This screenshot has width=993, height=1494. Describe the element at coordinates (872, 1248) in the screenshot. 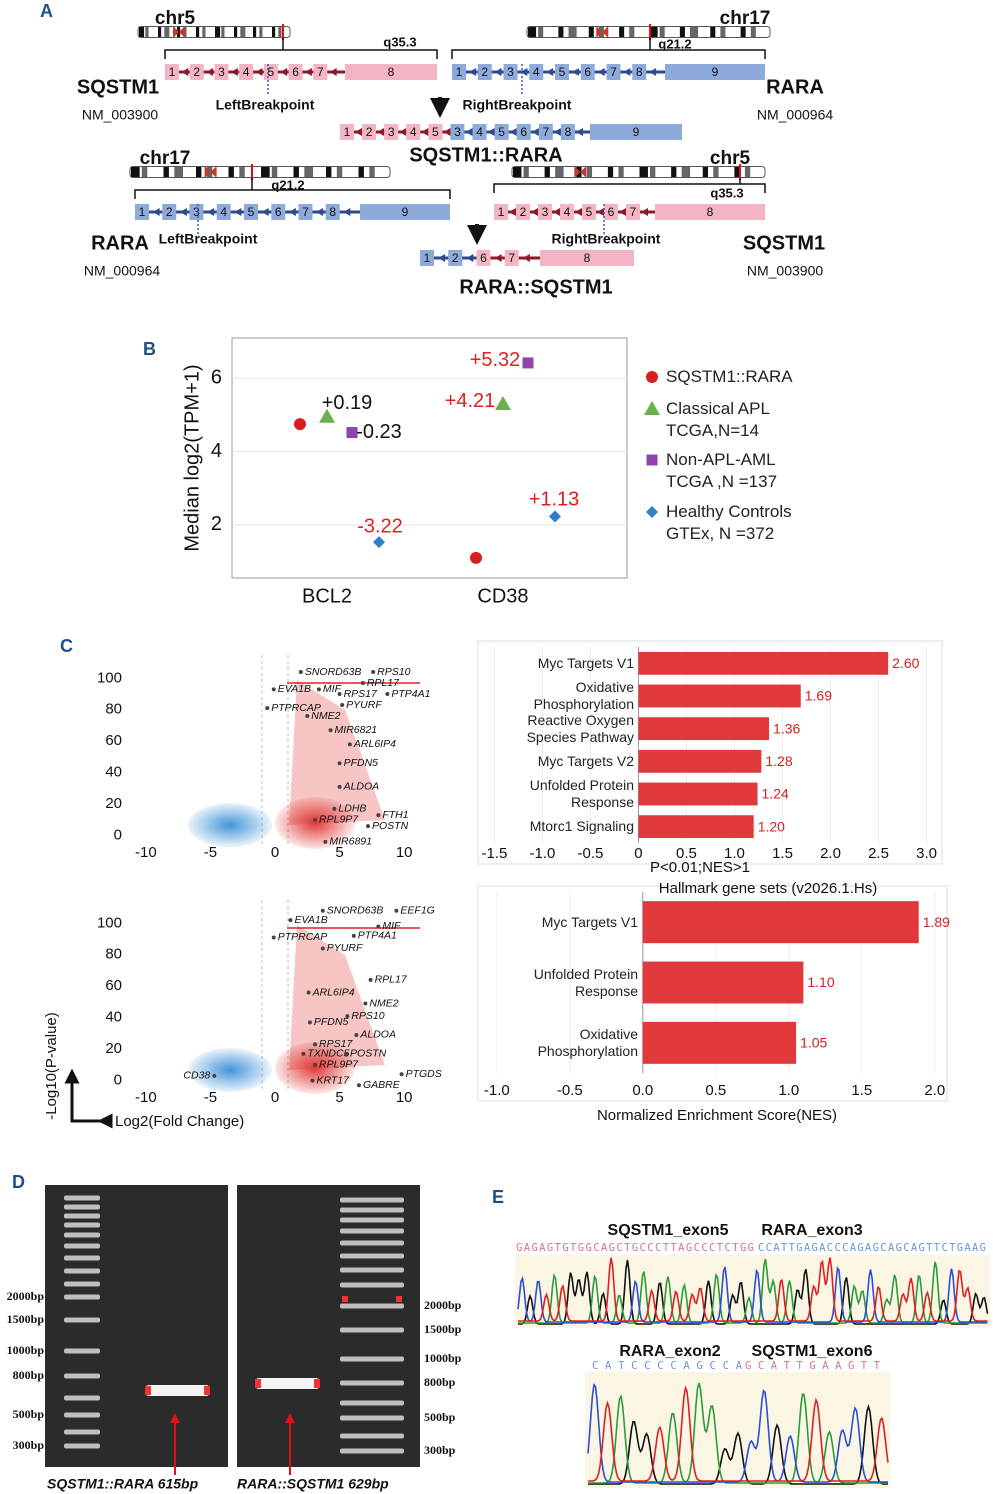

I see `sequence: CCATTGAGACCCAGAGCAGCAGTTCTGAAG` at that location.